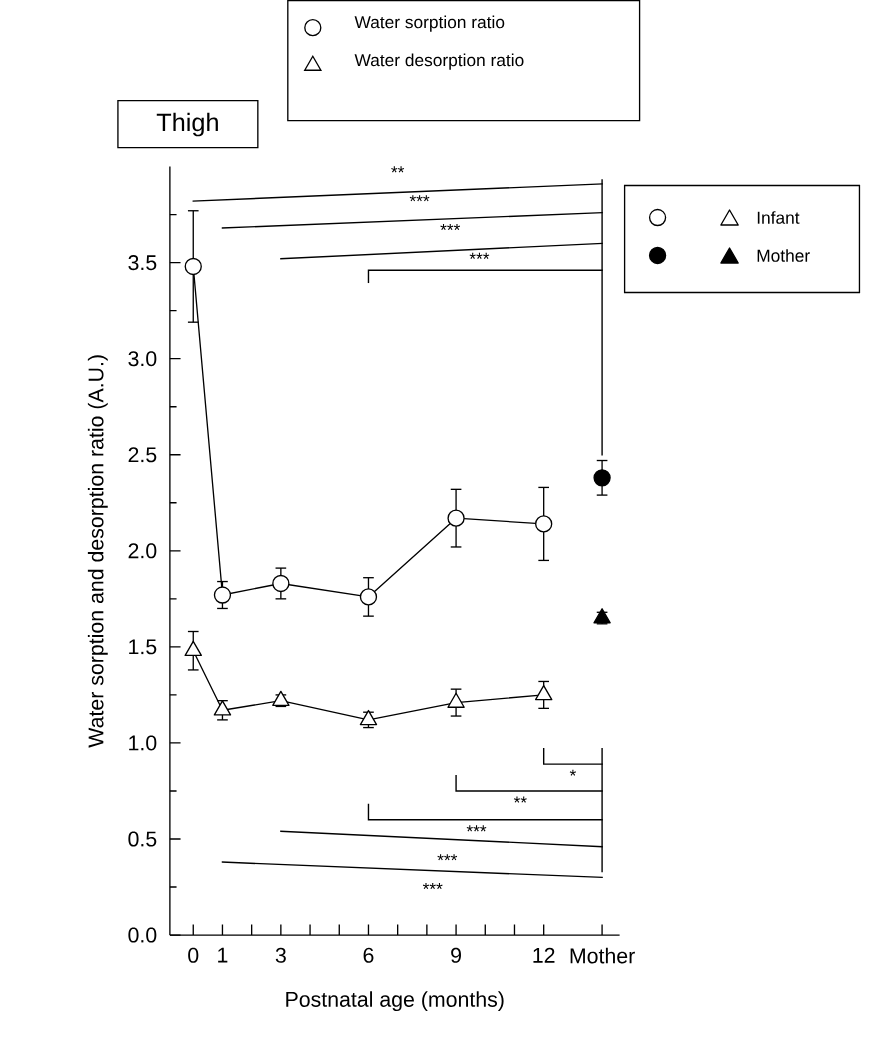 This screenshot has width=869, height=1045. Describe the element at coordinates (572, 772) in the screenshot. I see `annotation: *` at that location.